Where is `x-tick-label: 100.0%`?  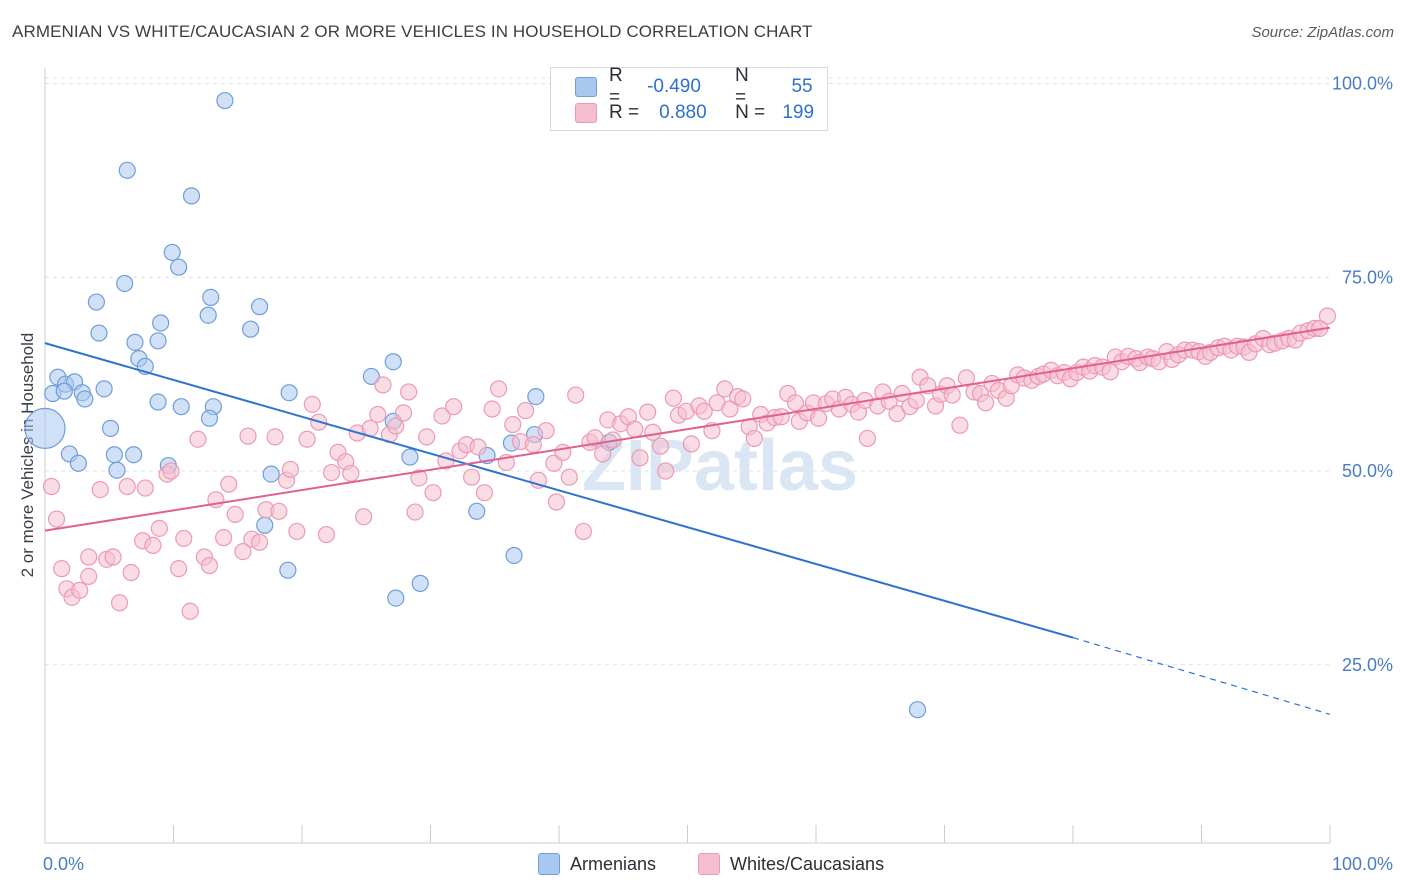 x-tick-label: 100.0% is located at coordinates (1362, 864).